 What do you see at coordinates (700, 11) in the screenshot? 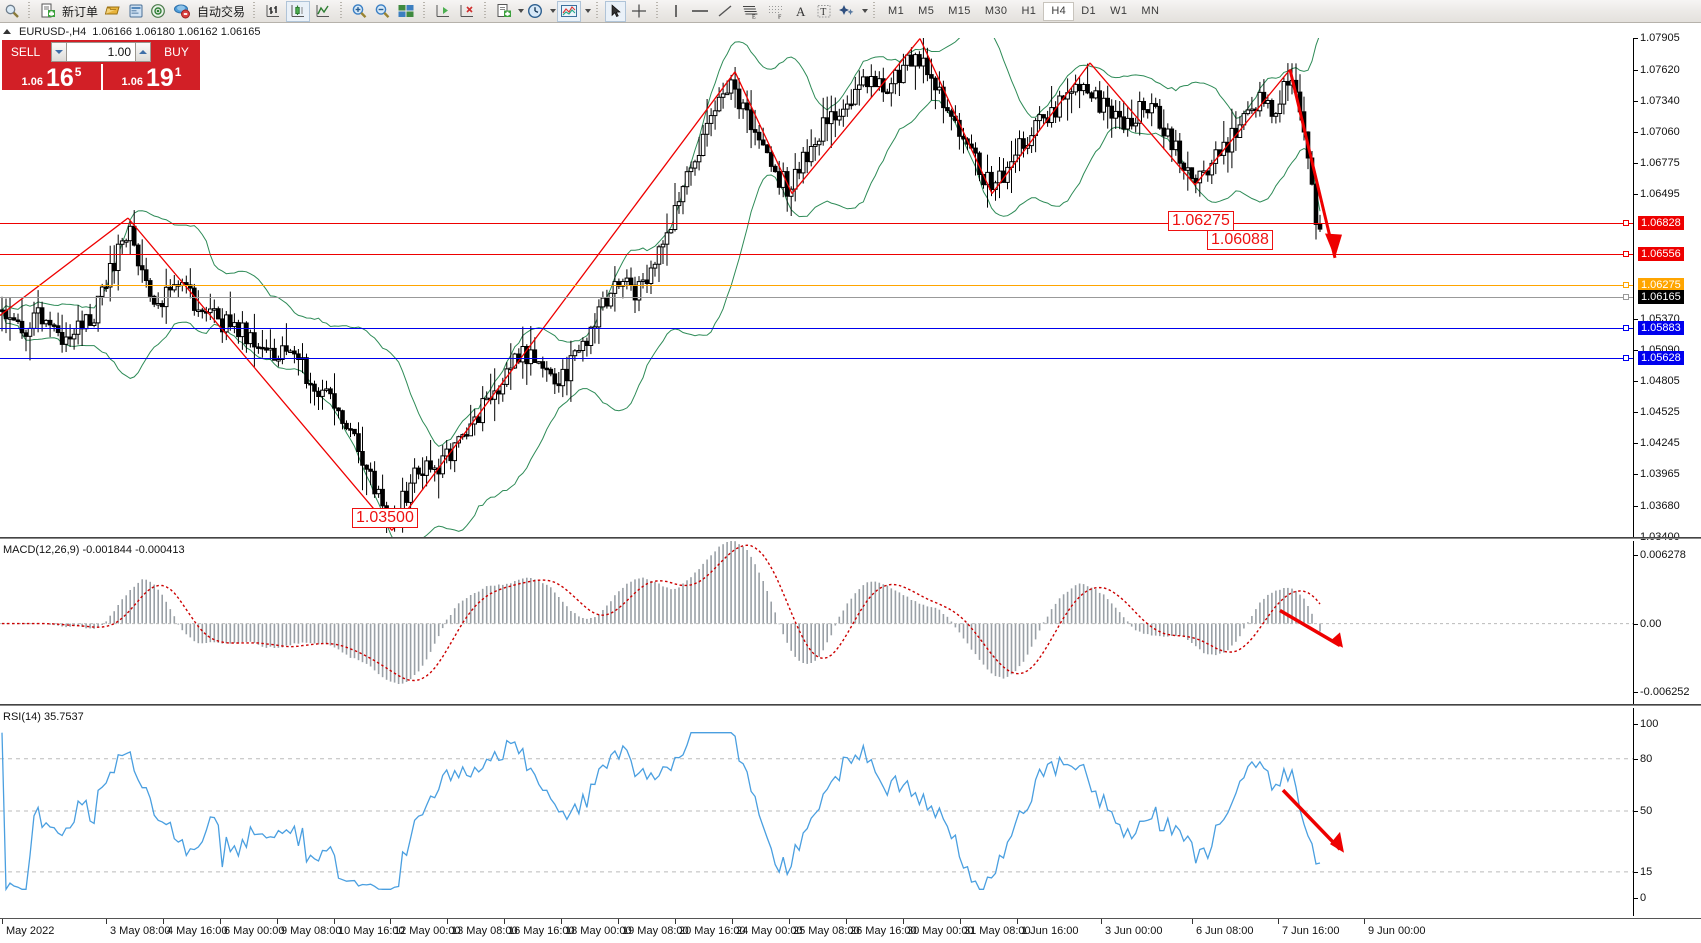
I see `horizontal-line-icon` at bounding box center [700, 11].